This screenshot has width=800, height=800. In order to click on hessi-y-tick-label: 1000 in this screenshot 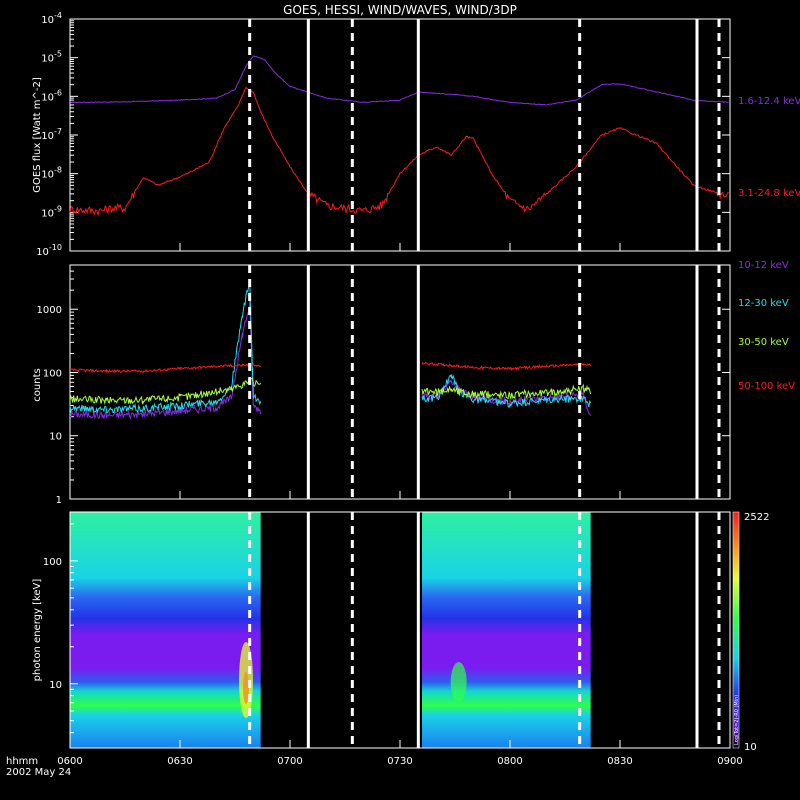, I will do `click(49, 310)`.